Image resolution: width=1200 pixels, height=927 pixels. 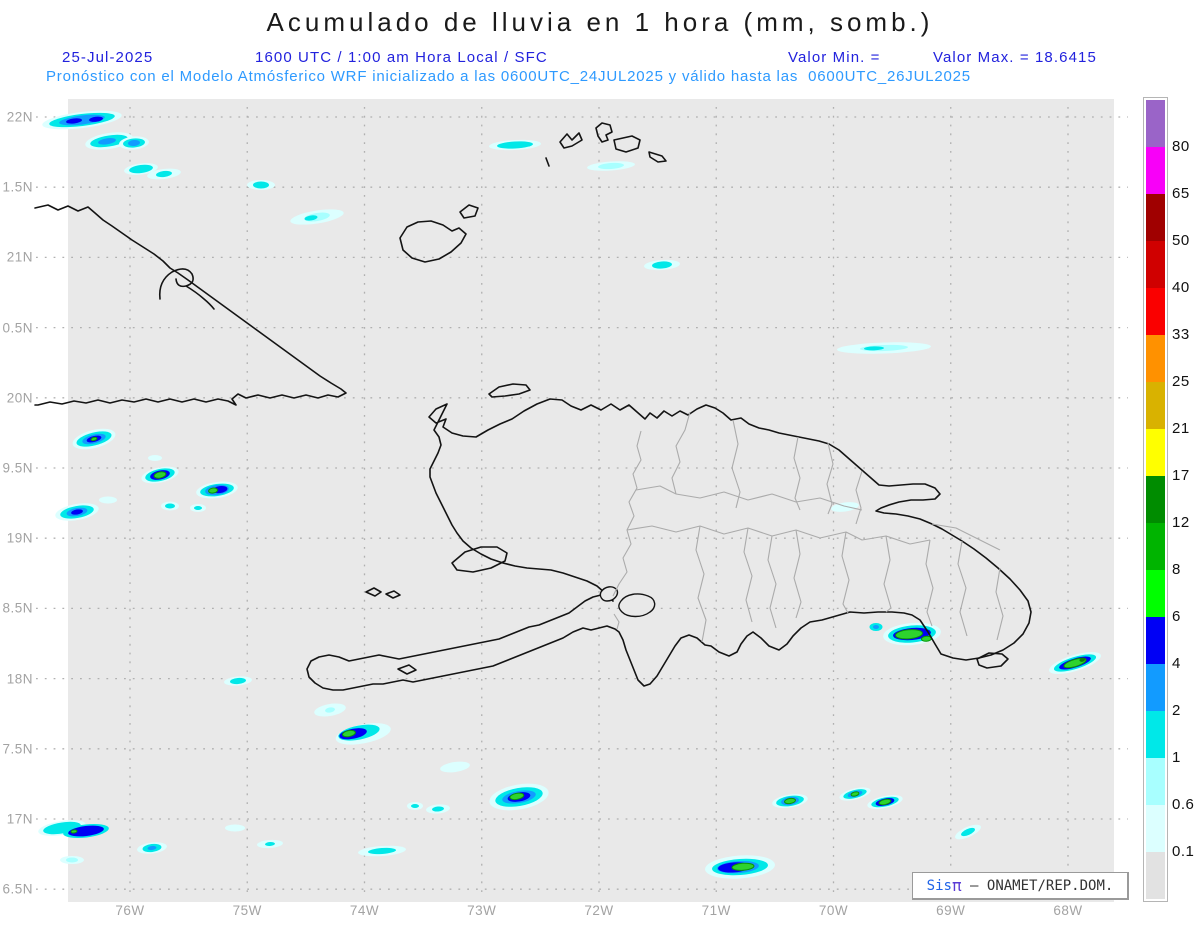 What do you see at coordinates (17, 187) in the screenshot?
I see `lat-tick-label: 1.5N` at bounding box center [17, 187].